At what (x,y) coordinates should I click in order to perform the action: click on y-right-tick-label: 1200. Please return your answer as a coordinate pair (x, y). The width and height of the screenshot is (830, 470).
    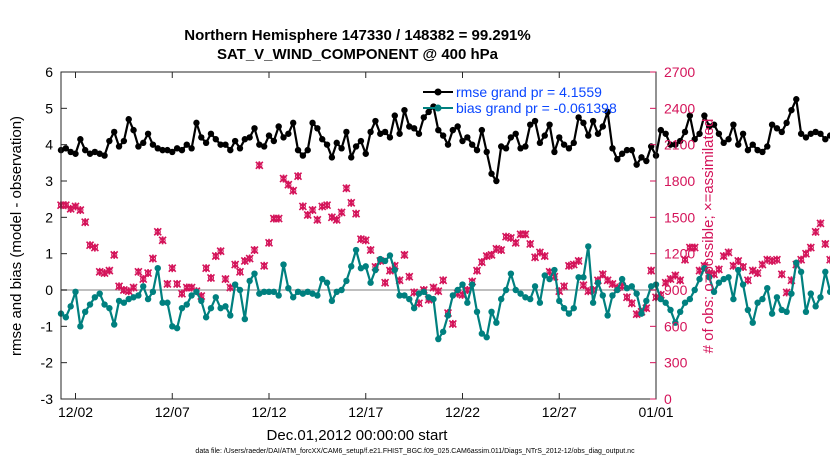
    Looking at the image, I should click on (679, 254).